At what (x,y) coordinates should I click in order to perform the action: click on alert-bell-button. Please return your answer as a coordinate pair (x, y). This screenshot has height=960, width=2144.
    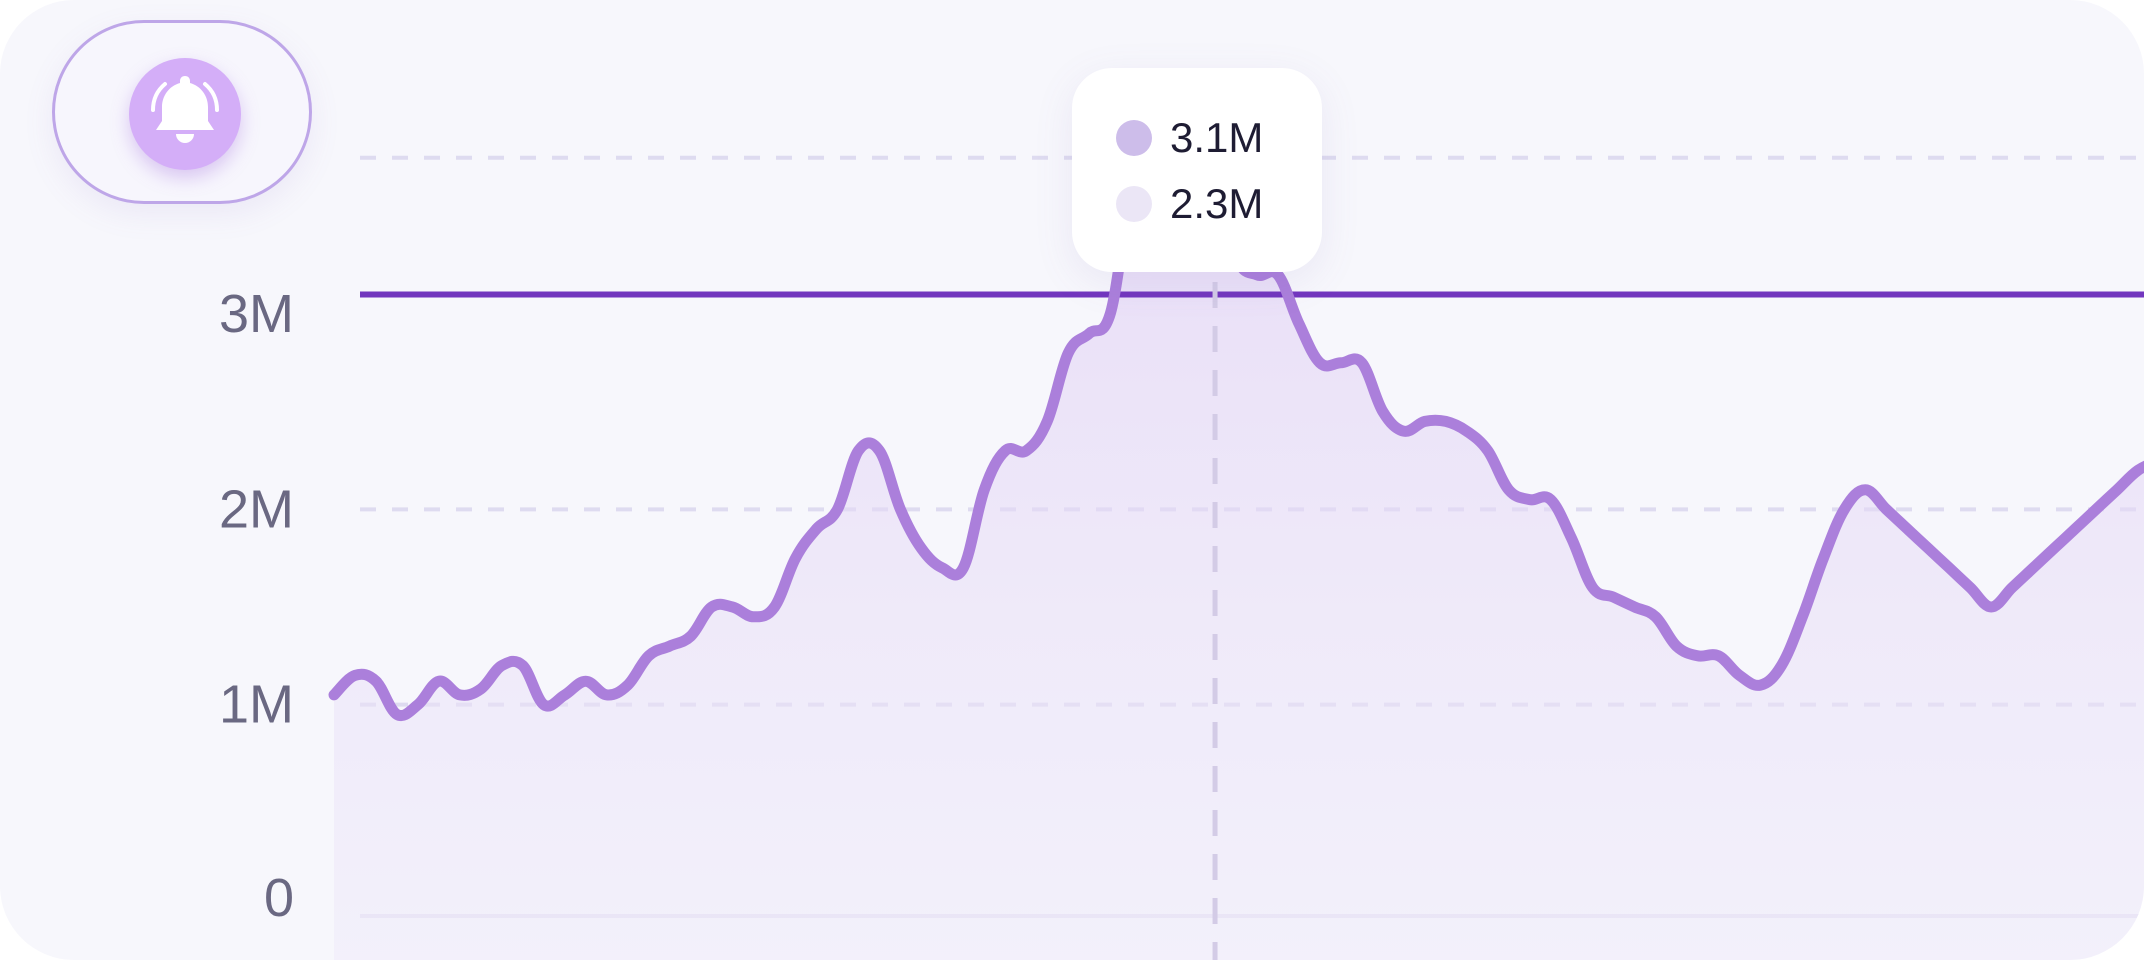
    Looking at the image, I should click on (182, 112).